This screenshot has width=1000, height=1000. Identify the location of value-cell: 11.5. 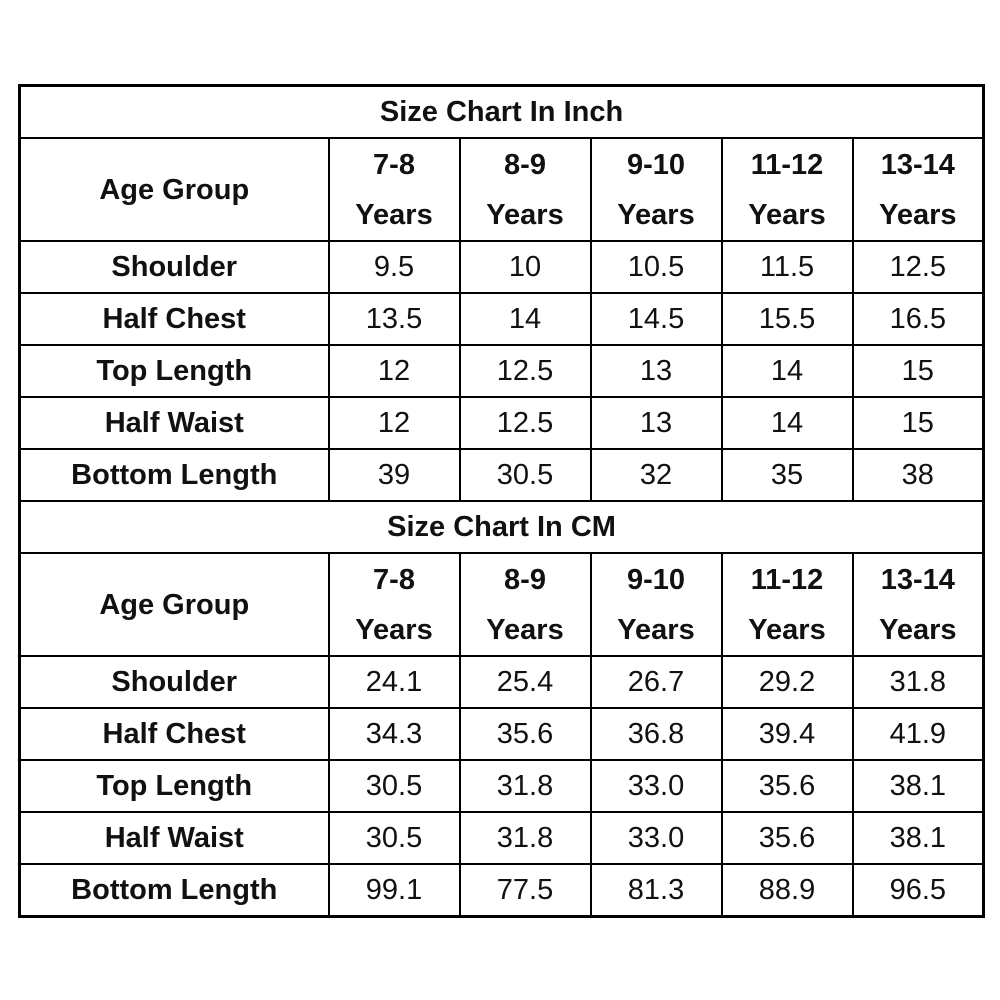
(787, 267).